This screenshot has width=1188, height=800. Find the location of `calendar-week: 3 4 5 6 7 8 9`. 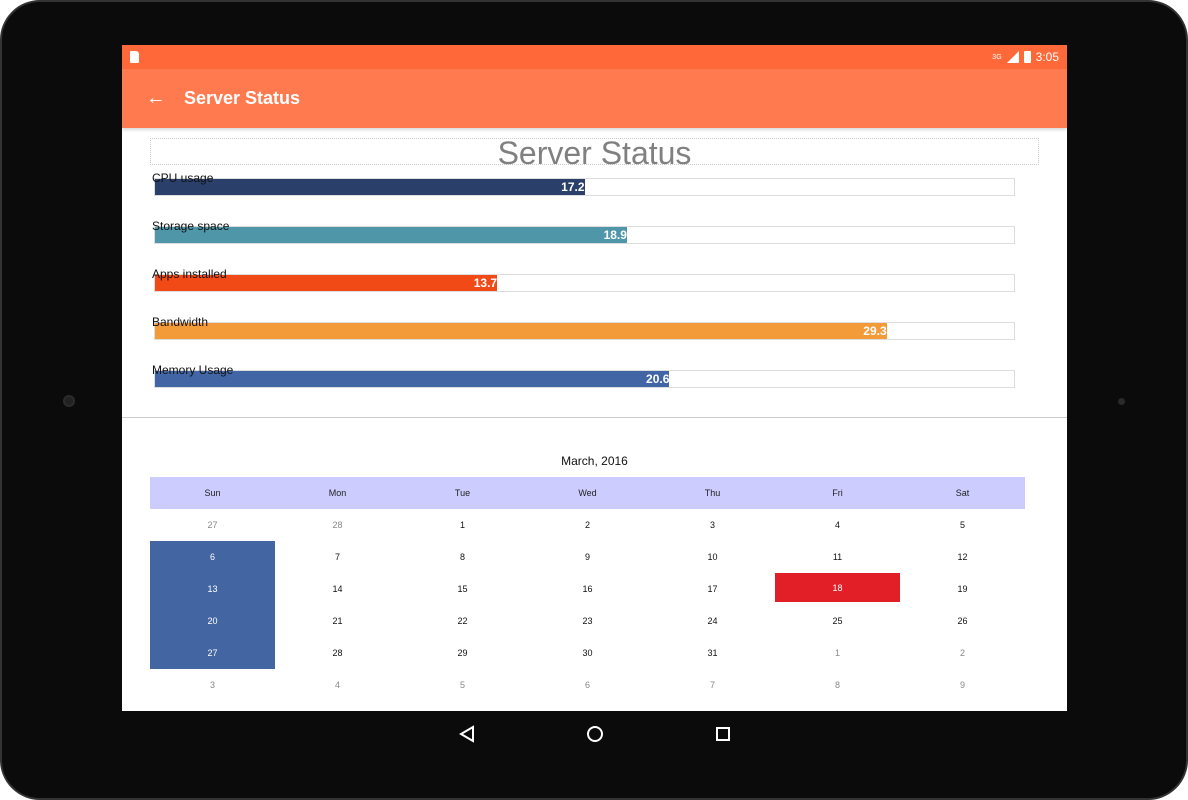

calendar-week: 3 4 5 6 7 8 9 is located at coordinates (587, 685).